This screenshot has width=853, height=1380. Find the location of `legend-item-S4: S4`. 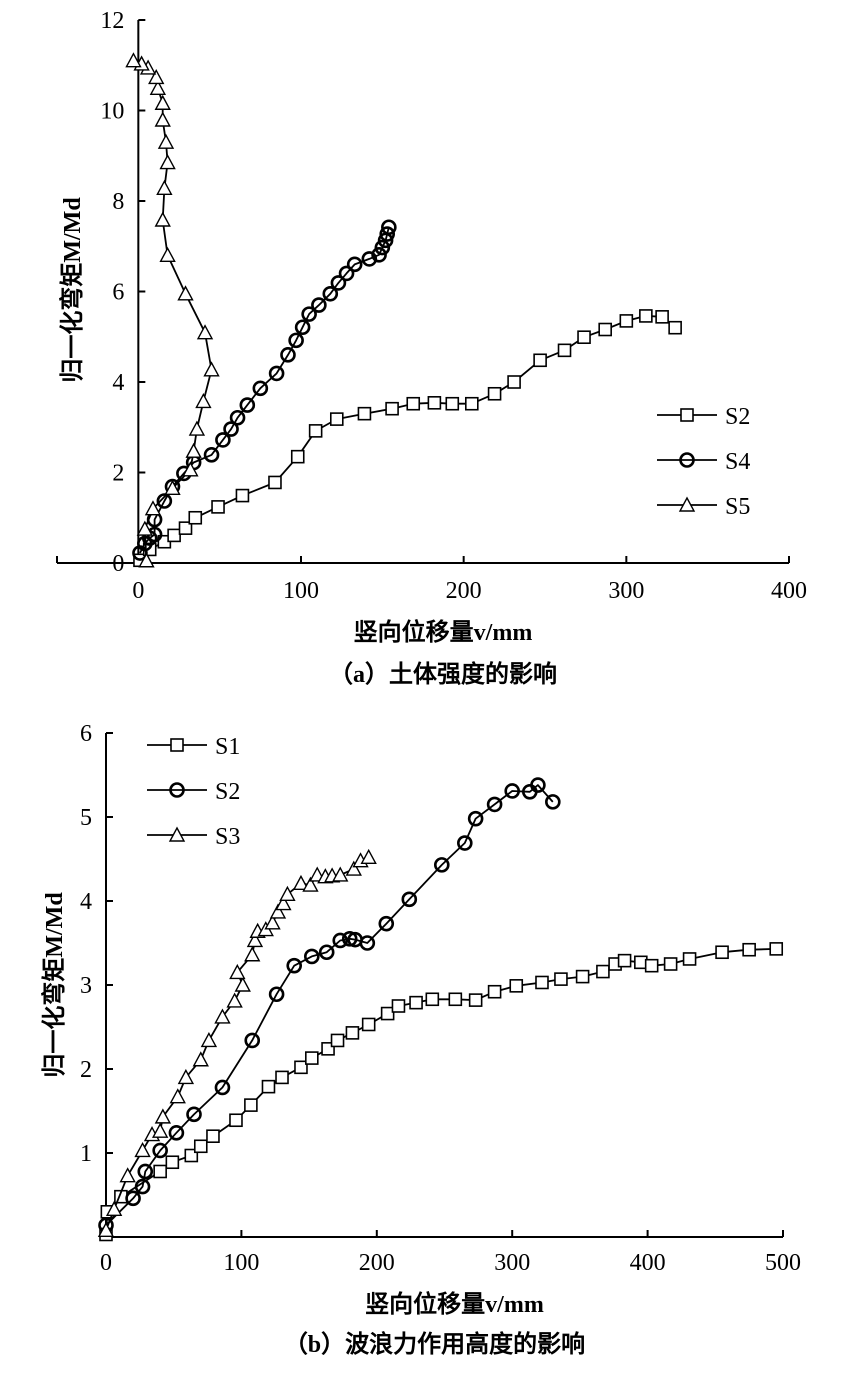

legend-item-S4: S4 is located at coordinates (703, 462).